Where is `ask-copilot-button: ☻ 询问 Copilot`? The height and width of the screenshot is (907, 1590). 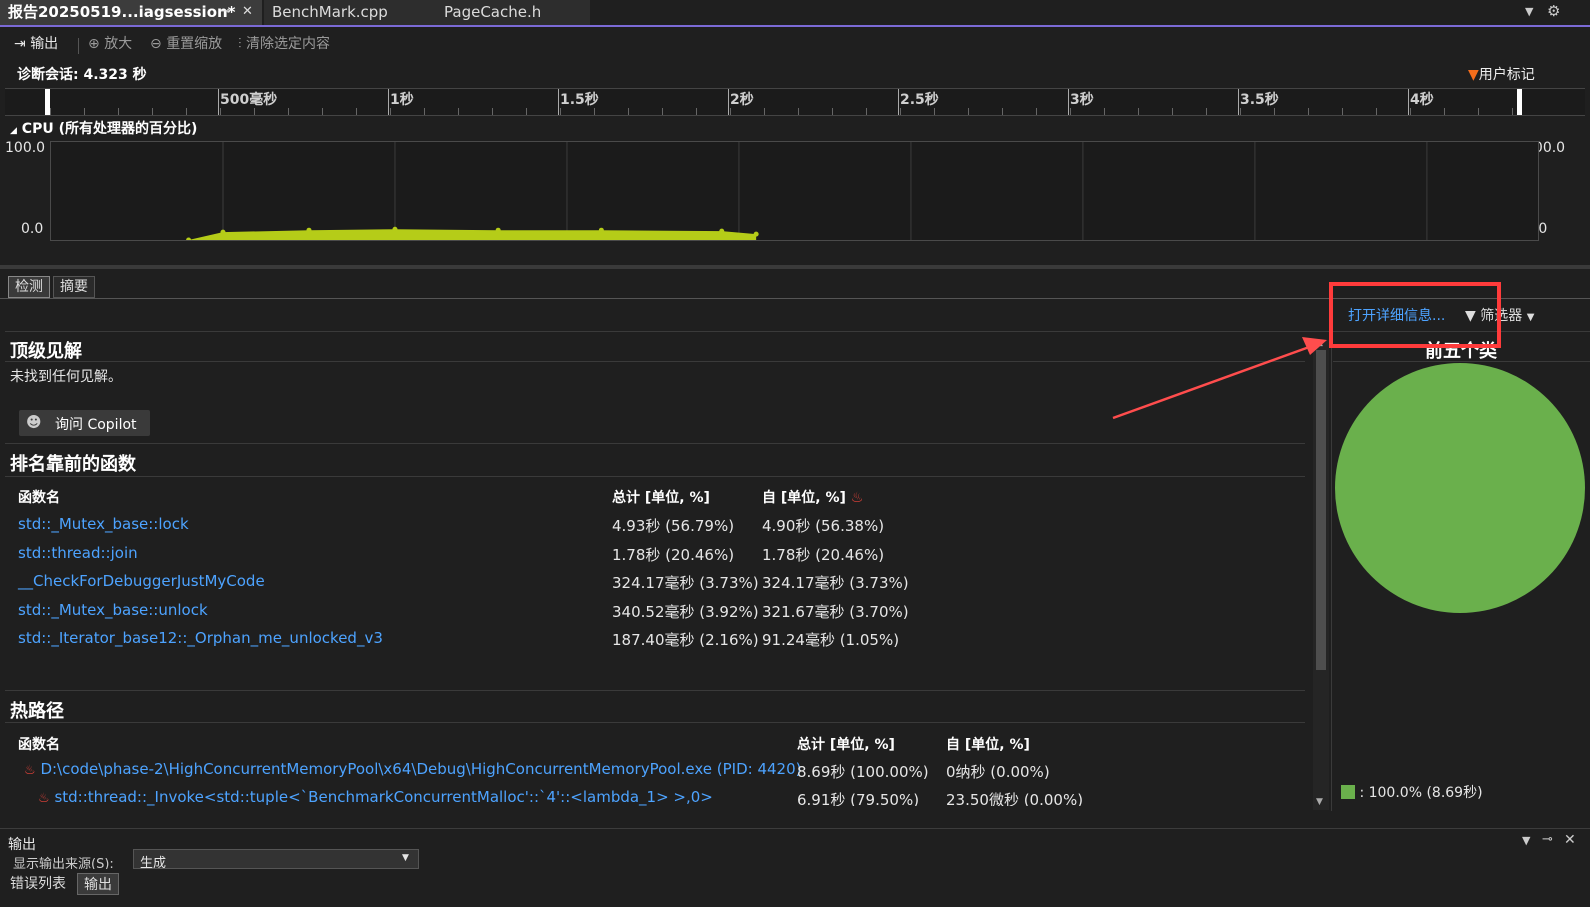 ask-copilot-button: ☻ 询问 Copilot is located at coordinates (84, 423).